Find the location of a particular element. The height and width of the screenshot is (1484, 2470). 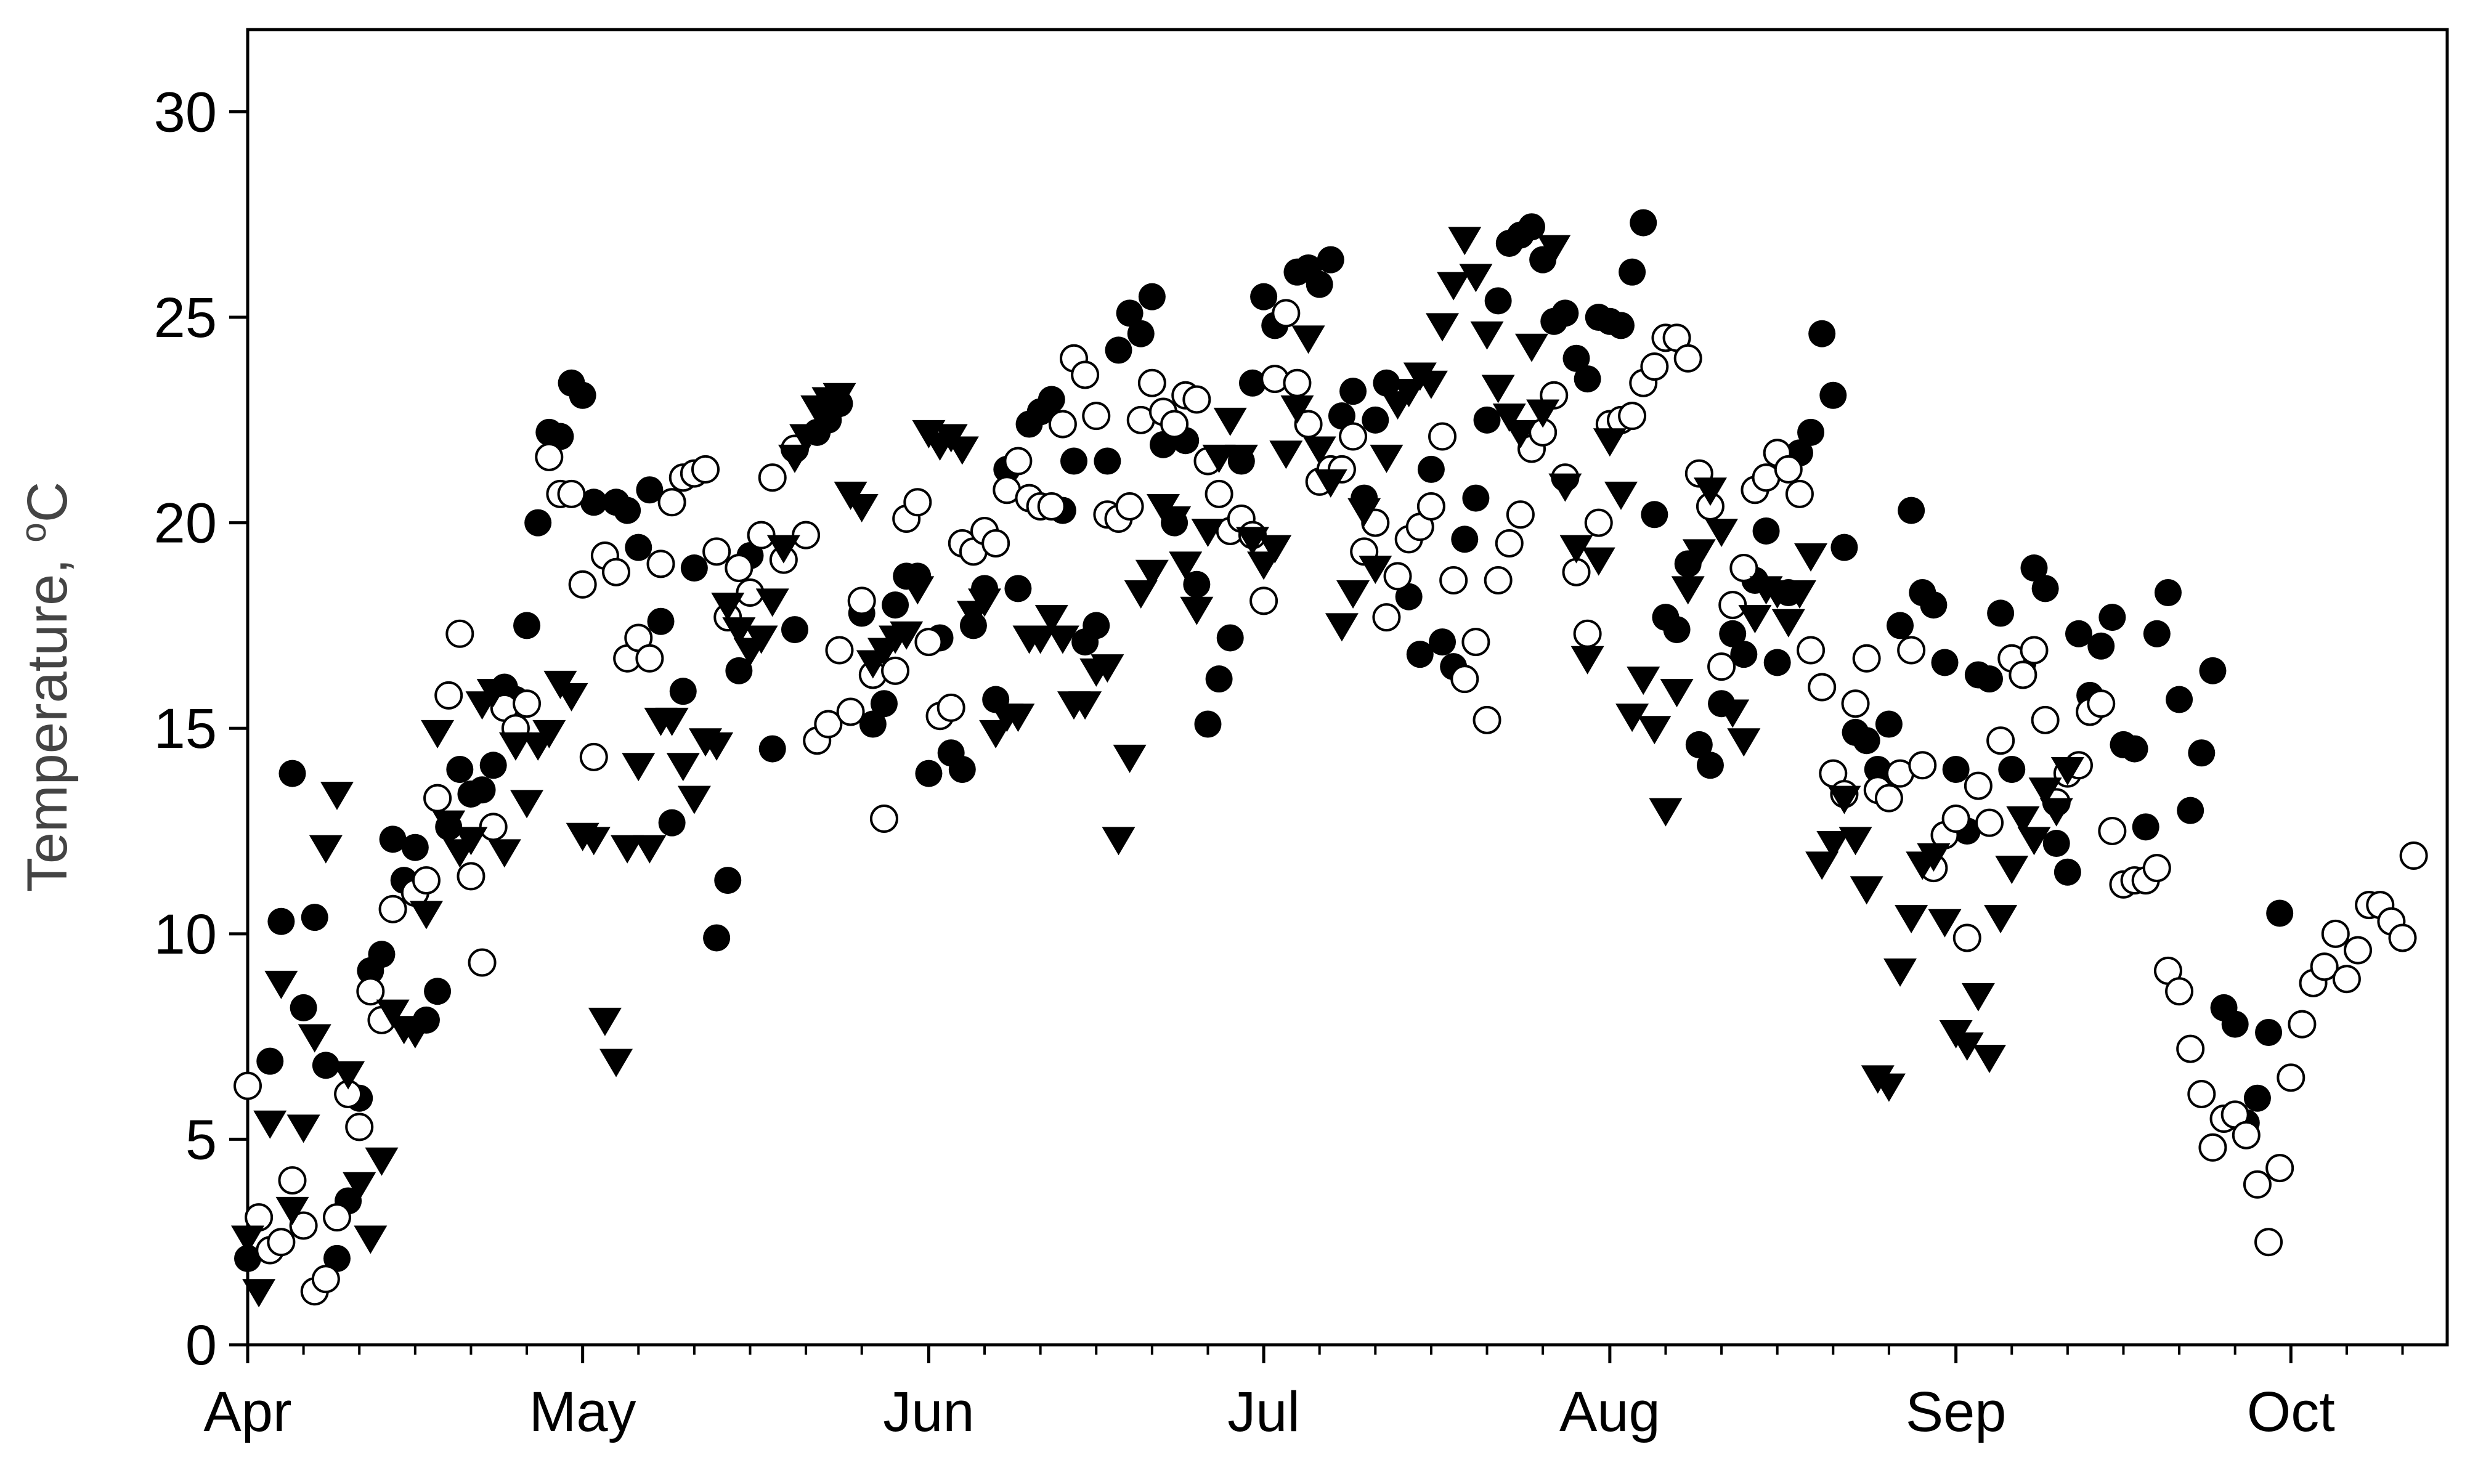

x-tick-label: May is located at coordinates (583, 1412).